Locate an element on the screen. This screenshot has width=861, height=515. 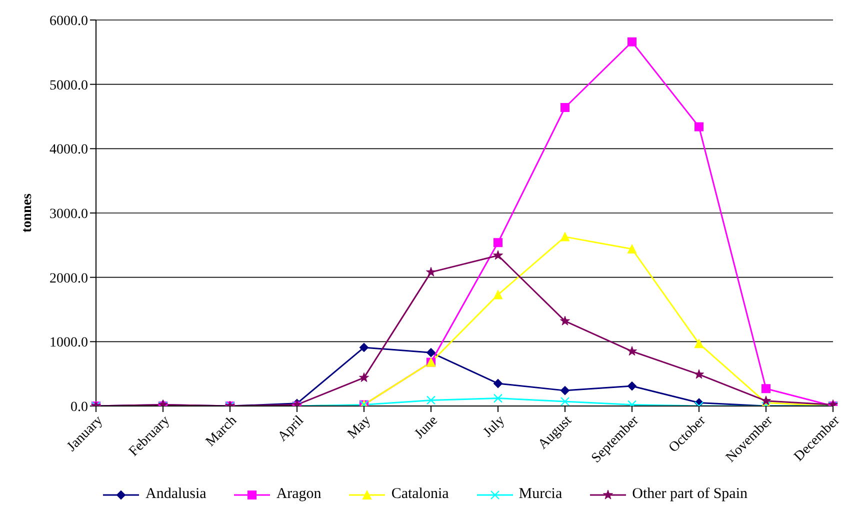
x-tick-label: June is located at coordinates (426, 427).